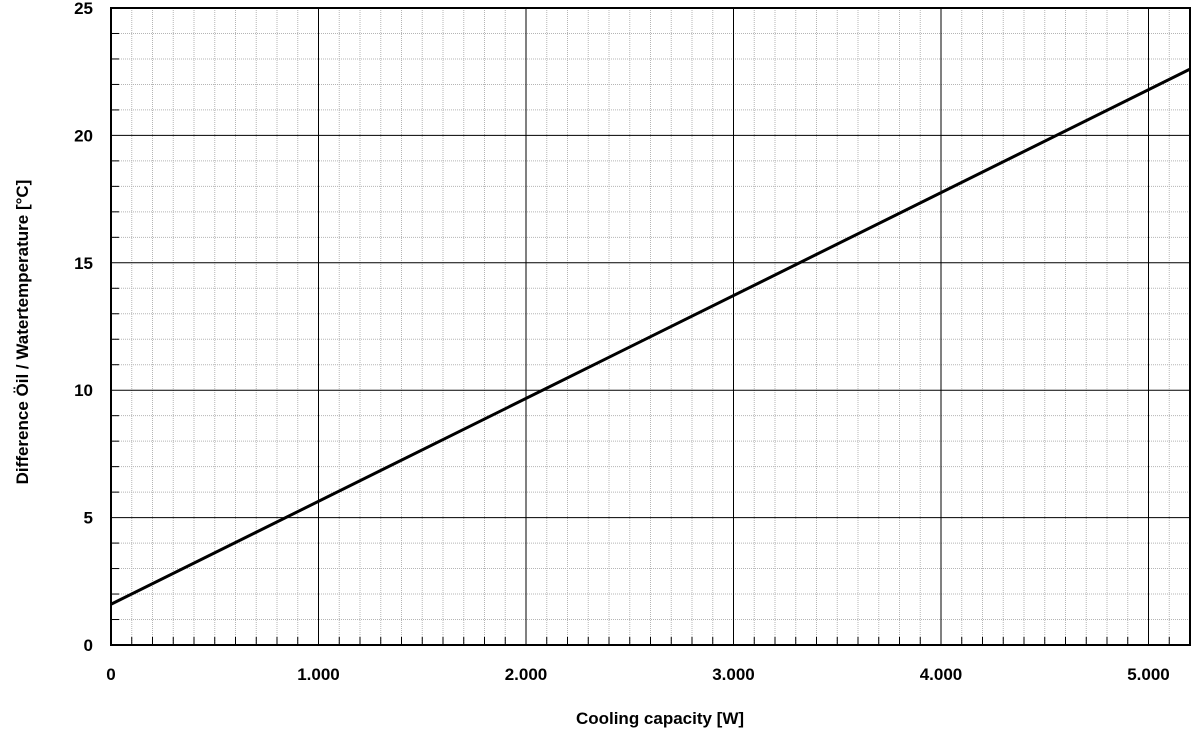 This screenshot has width=1195, height=729. I want to click on y-tick-label: 15, so click(83, 263).